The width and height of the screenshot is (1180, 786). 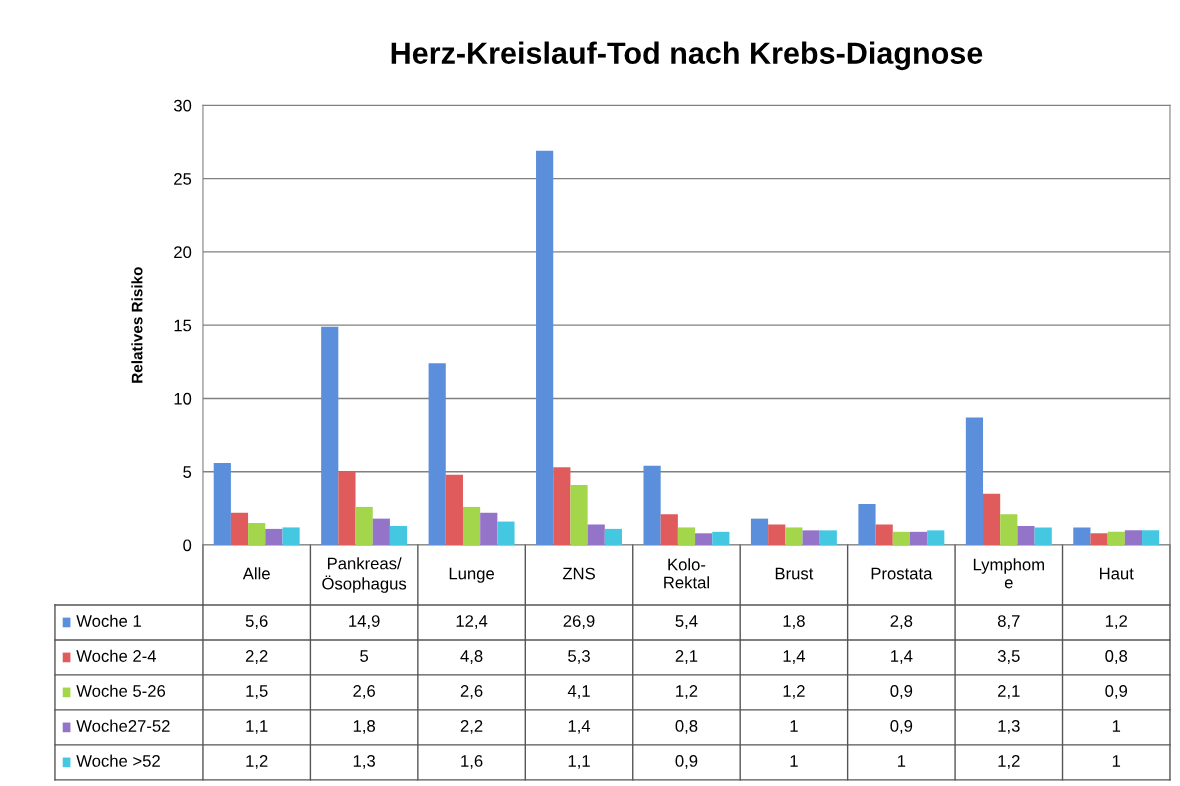 I want to click on legend-label: Woche 5-26, so click(x=121, y=690).